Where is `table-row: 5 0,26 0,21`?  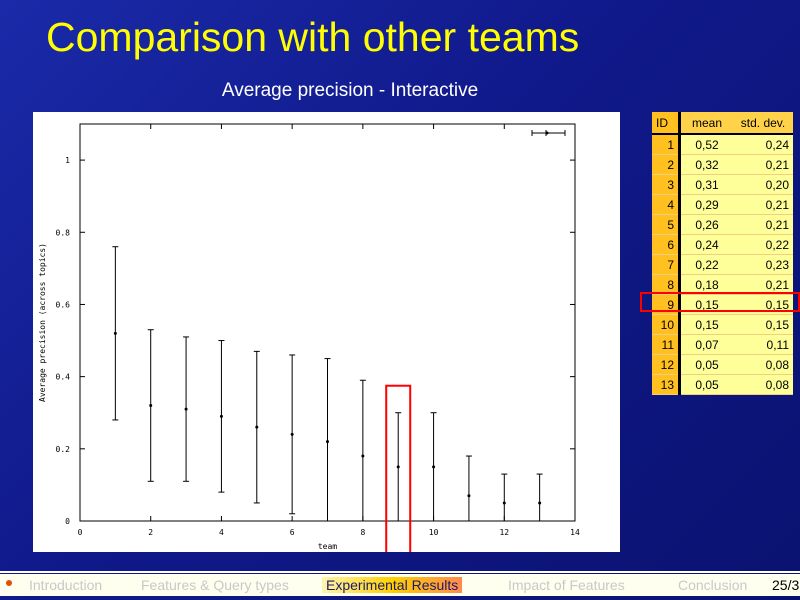
table-row: 5 0,26 0,21 is located at coordinates (722, 224).